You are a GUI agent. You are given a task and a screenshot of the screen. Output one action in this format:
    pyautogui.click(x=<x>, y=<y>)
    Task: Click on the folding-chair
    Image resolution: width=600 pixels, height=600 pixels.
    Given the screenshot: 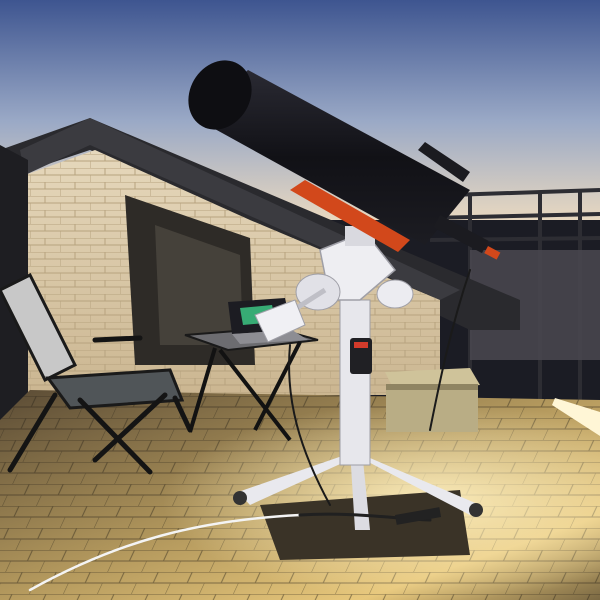 What is the action you would take?
    pyautogui.click(x=96, y=373)
    